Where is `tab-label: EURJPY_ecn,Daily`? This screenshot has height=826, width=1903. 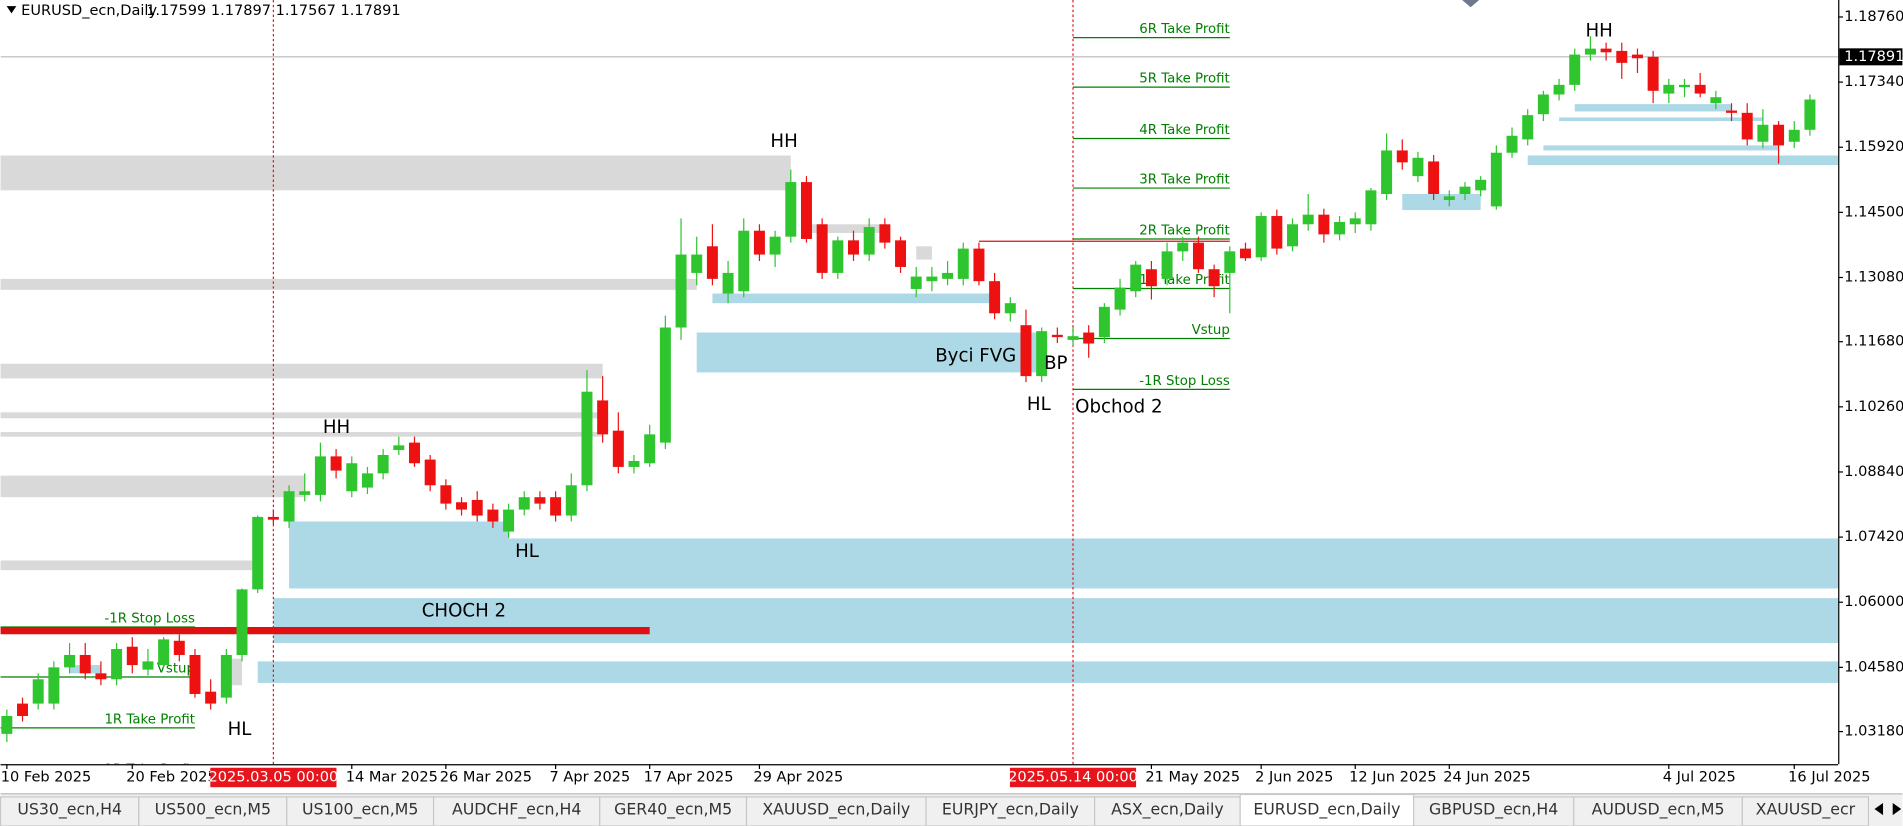 tab-label: EURJPY_ecn,Daily is located at coordinates (1010, 810).